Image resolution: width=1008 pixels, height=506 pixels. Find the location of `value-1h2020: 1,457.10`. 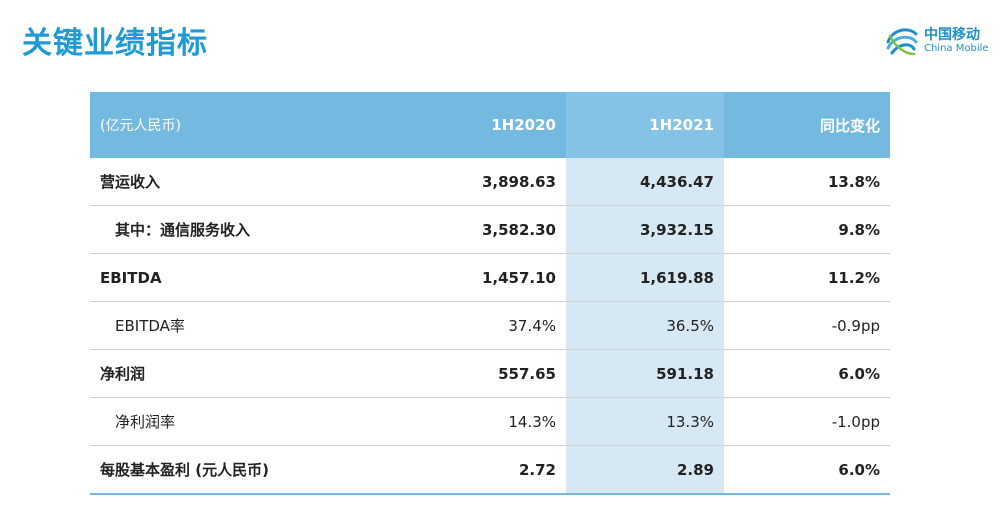

value-1h2020: 1,457.10 is located at coordinates (485, 277).